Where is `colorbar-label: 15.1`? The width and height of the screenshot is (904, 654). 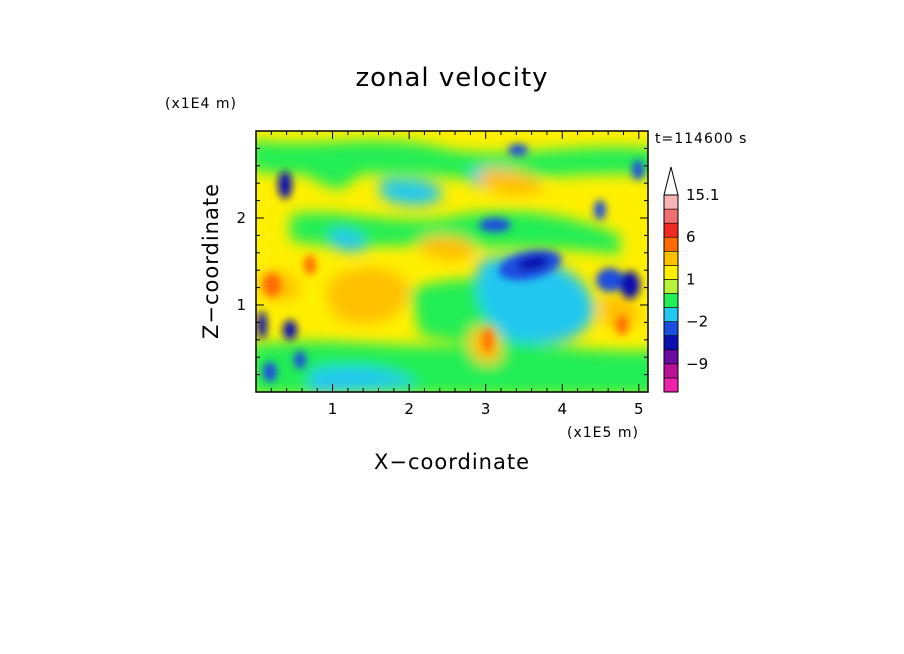
colorbar-label: 15.1 is located at coordinates (702, 195).